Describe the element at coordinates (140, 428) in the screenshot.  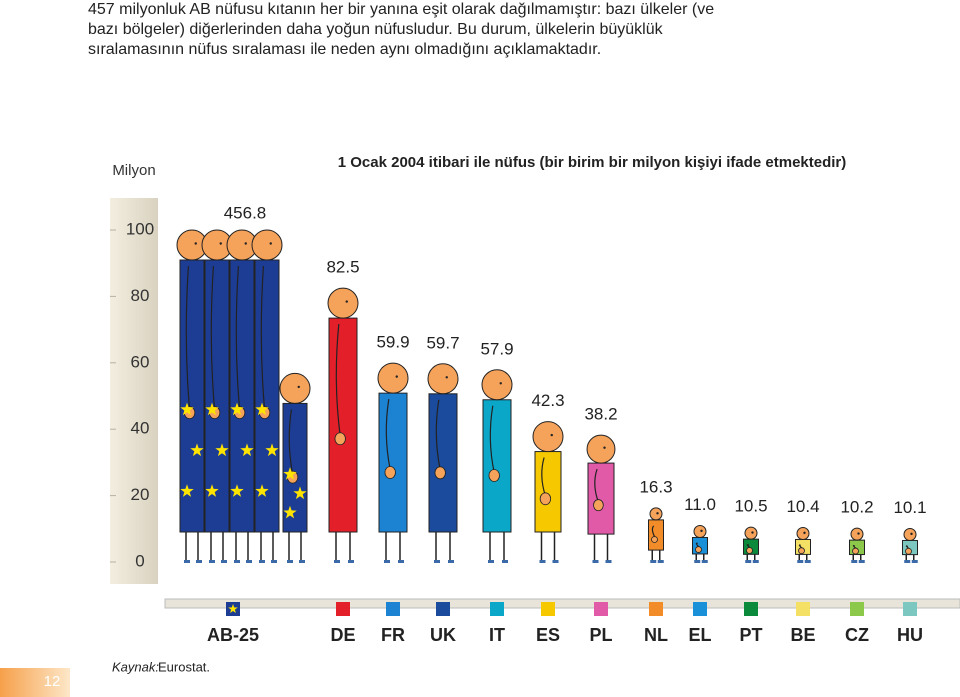
I see `y-tick-label: 40` at that location.